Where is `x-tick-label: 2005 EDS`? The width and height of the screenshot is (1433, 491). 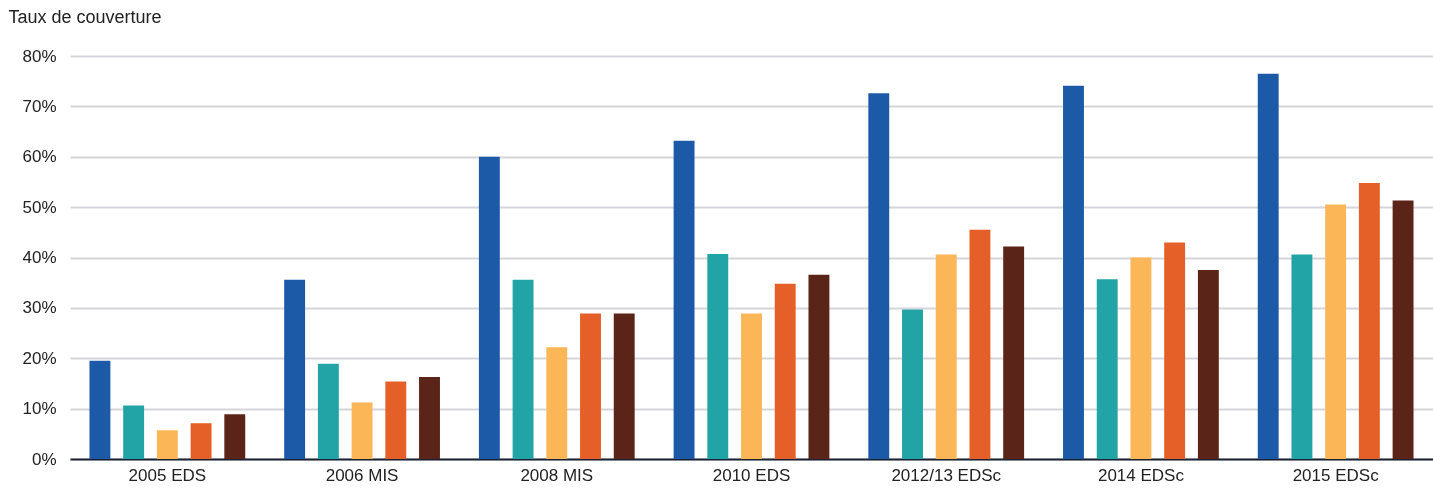
x-tick-label: 2005 EDS is located at coordinates (167, 475).